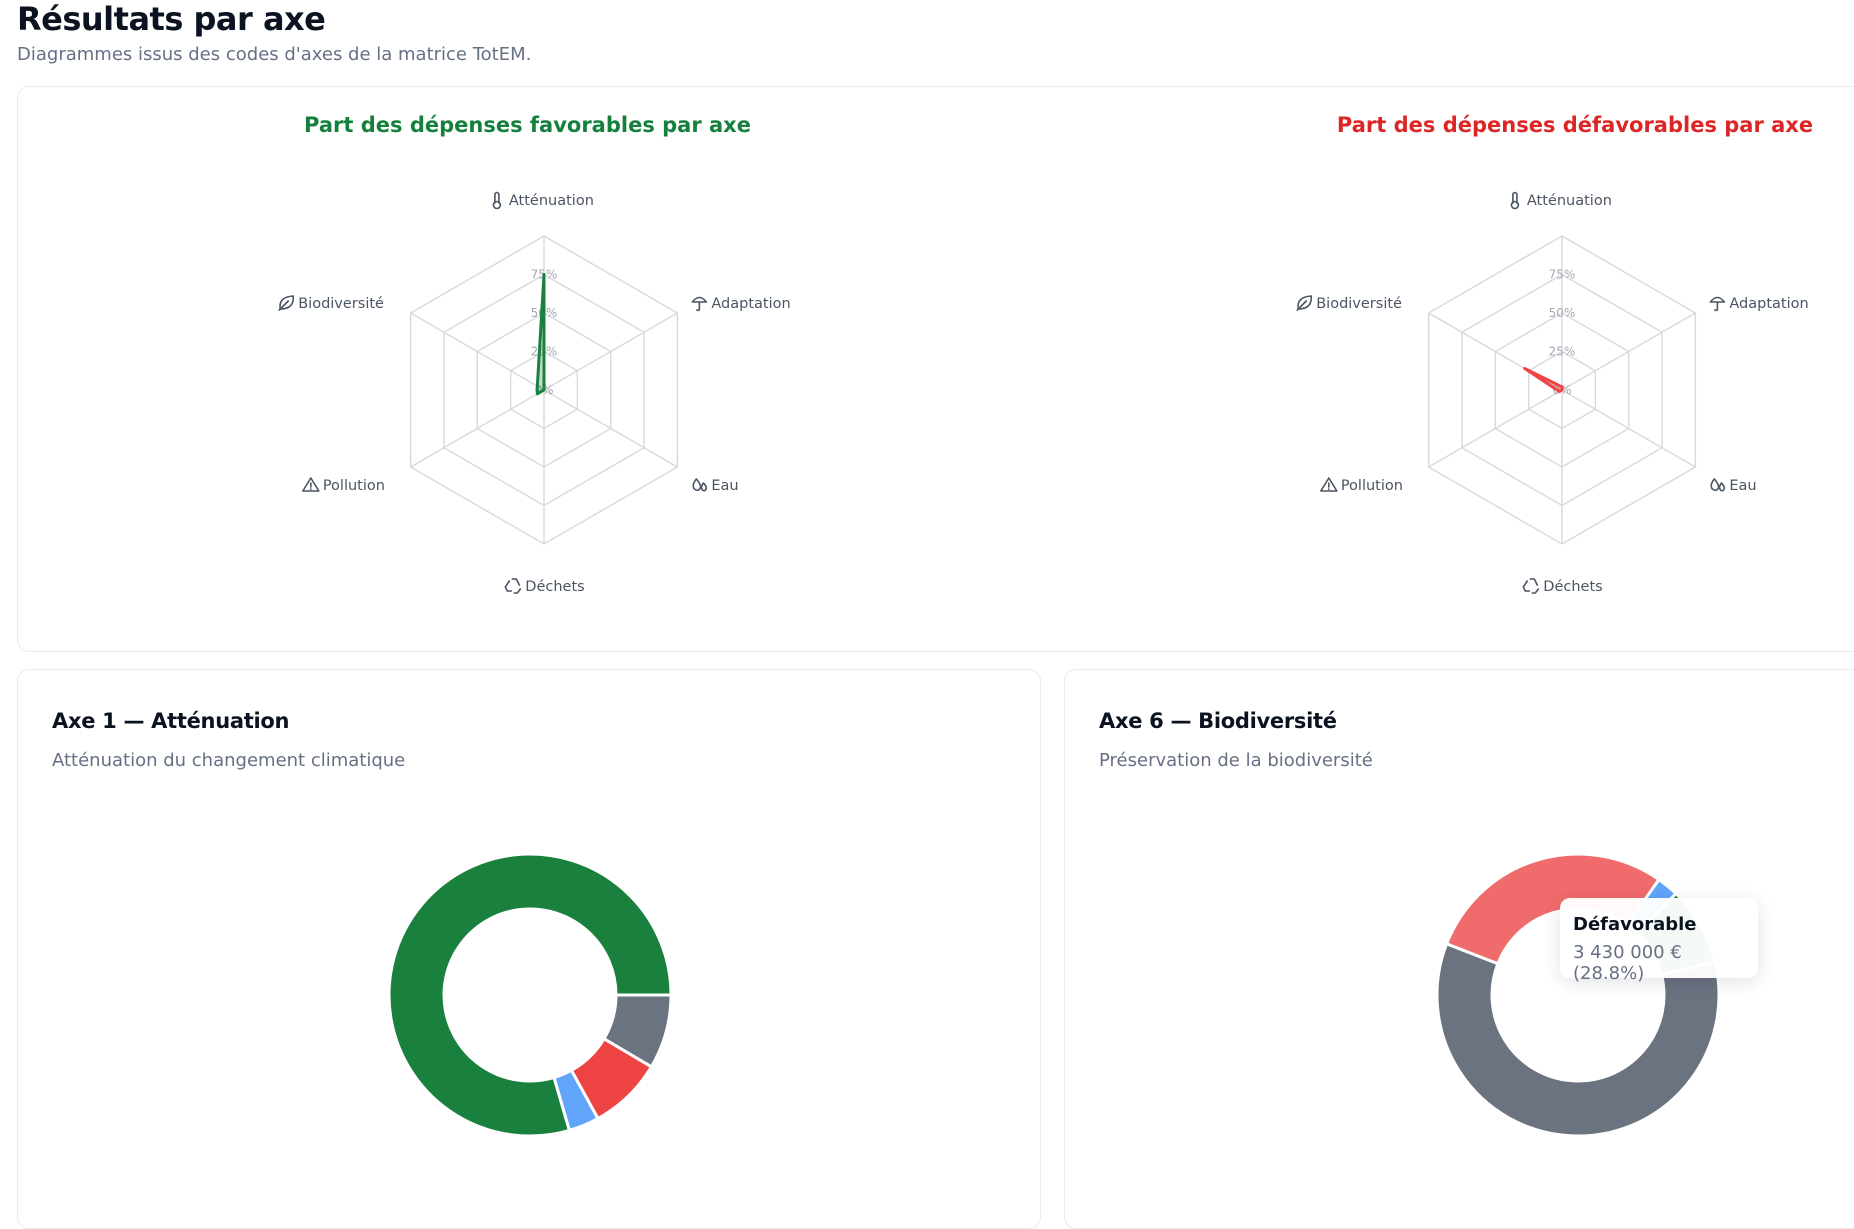  Describe the element at coordinates (171, 19) in the screenshot. I see `page-title: Résultats par axe` at that location.